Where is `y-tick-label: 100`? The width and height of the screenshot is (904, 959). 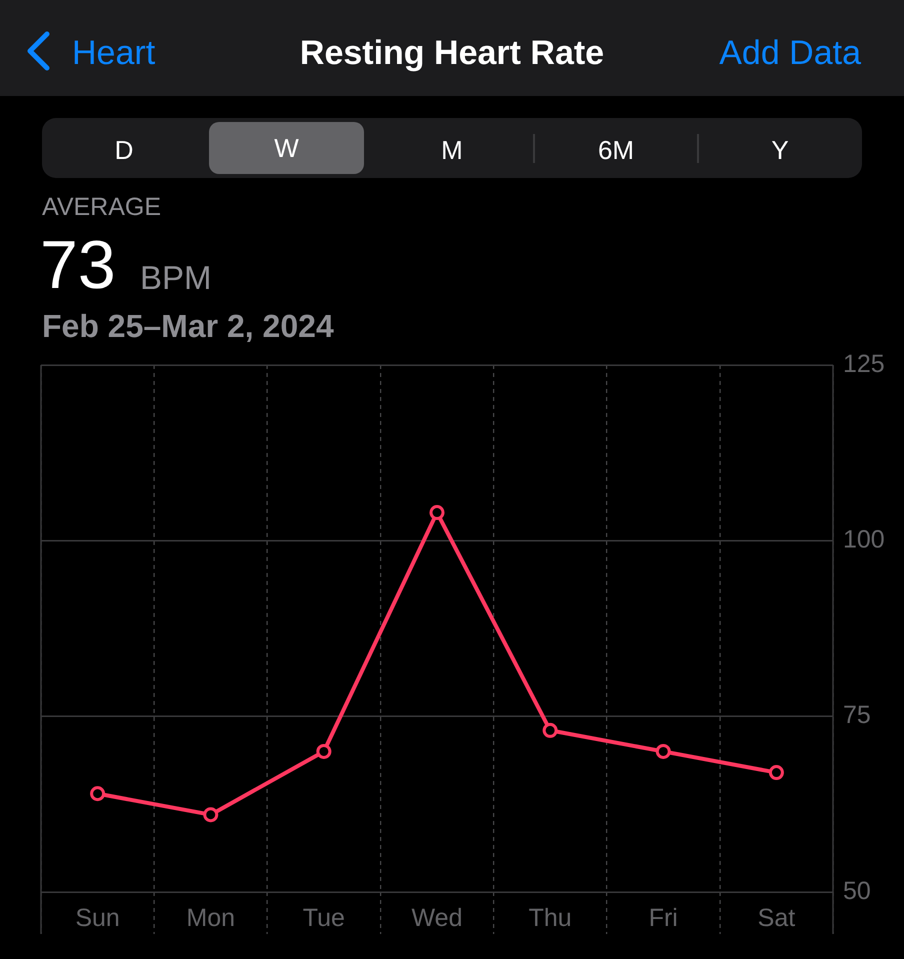 y-tick-label: 100 is located at coordinates (864, 540).